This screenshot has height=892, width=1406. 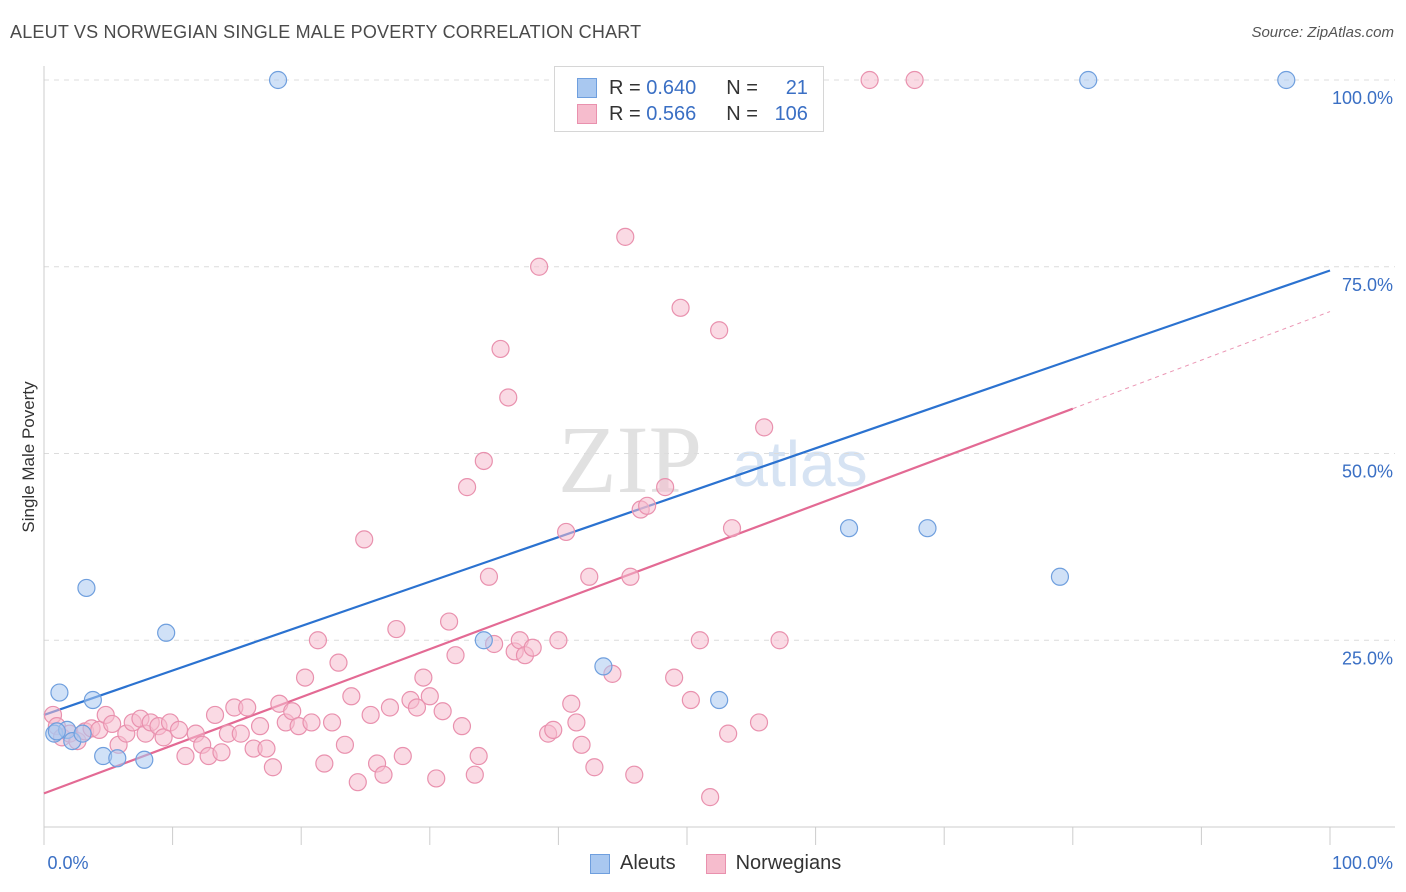 What do you see at coordinates (791, 113) in the screenshot?
I see `n-value: 106` at bounding box center [791, 113].